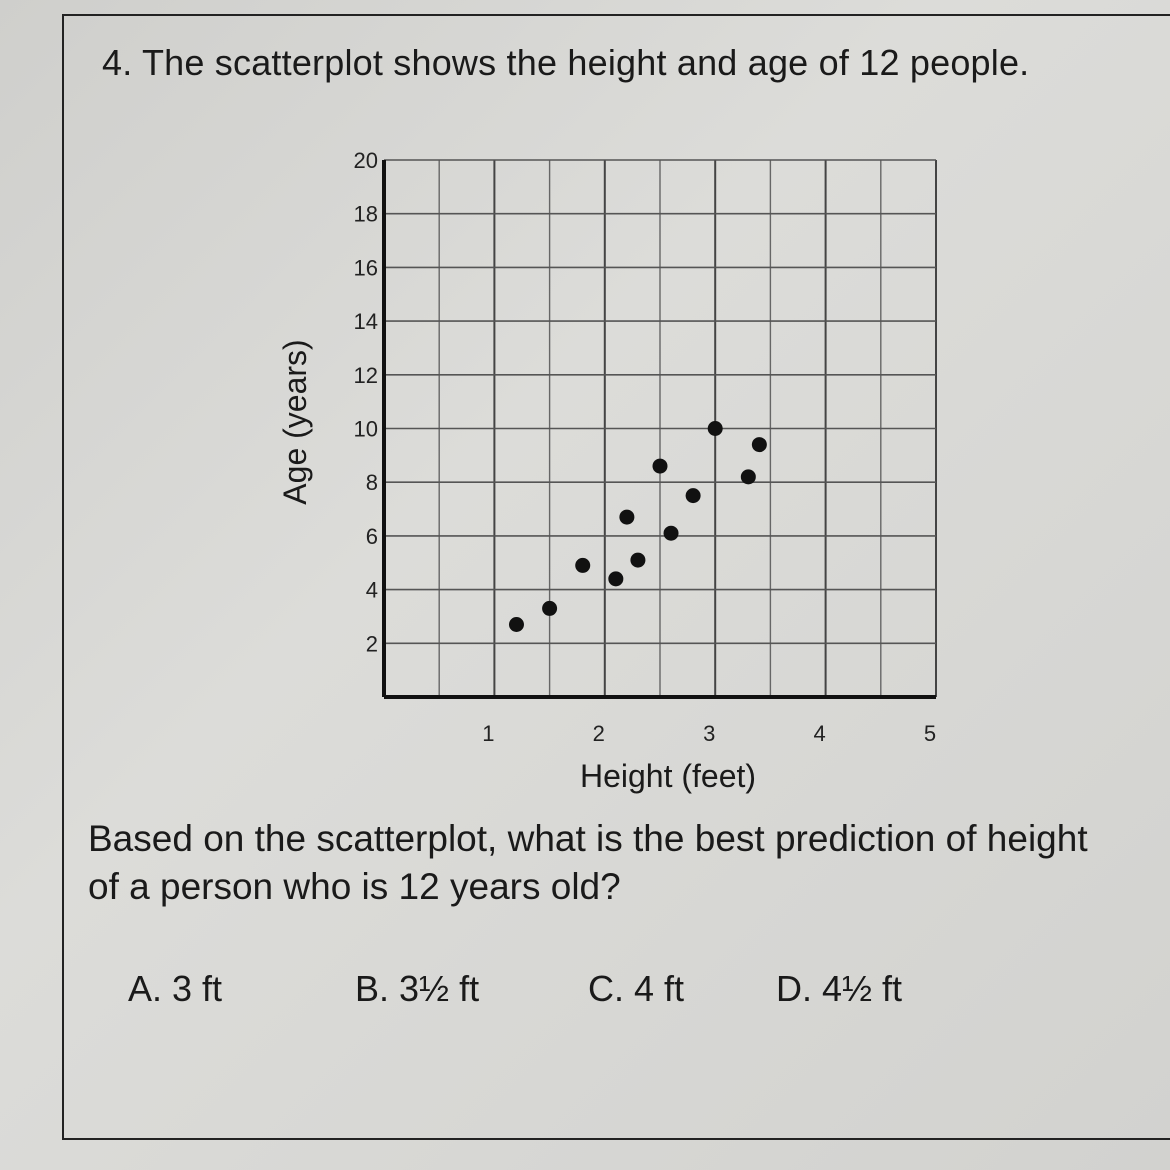 This screenshot has height=1170, width=1170. Describe the element at coordinates (295, 421) in the screenshot. I see `y-axis-label: Age (years)` at that location.